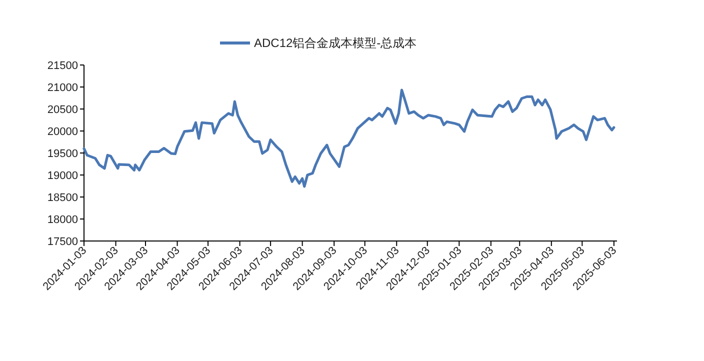 This screenshot has width=704, height=361. What do you see at coordinates (62, 132) in the screenshot?
I see `y-tick-label: 20000` at bounding box center [62, 132].